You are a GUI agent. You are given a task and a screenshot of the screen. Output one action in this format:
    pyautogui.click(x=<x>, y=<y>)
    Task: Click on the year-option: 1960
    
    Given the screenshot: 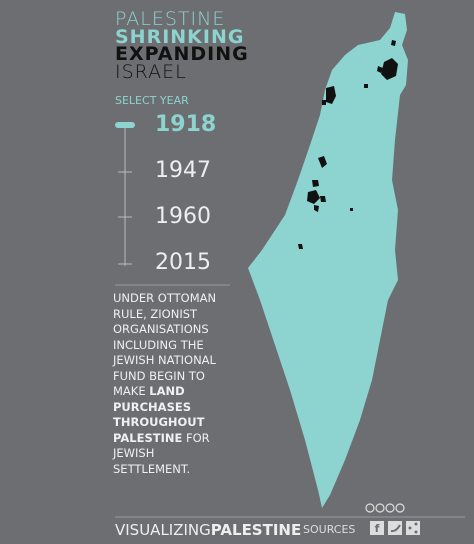 What is the action you would take?
    pyautogui.click(x=183, y=216)
    